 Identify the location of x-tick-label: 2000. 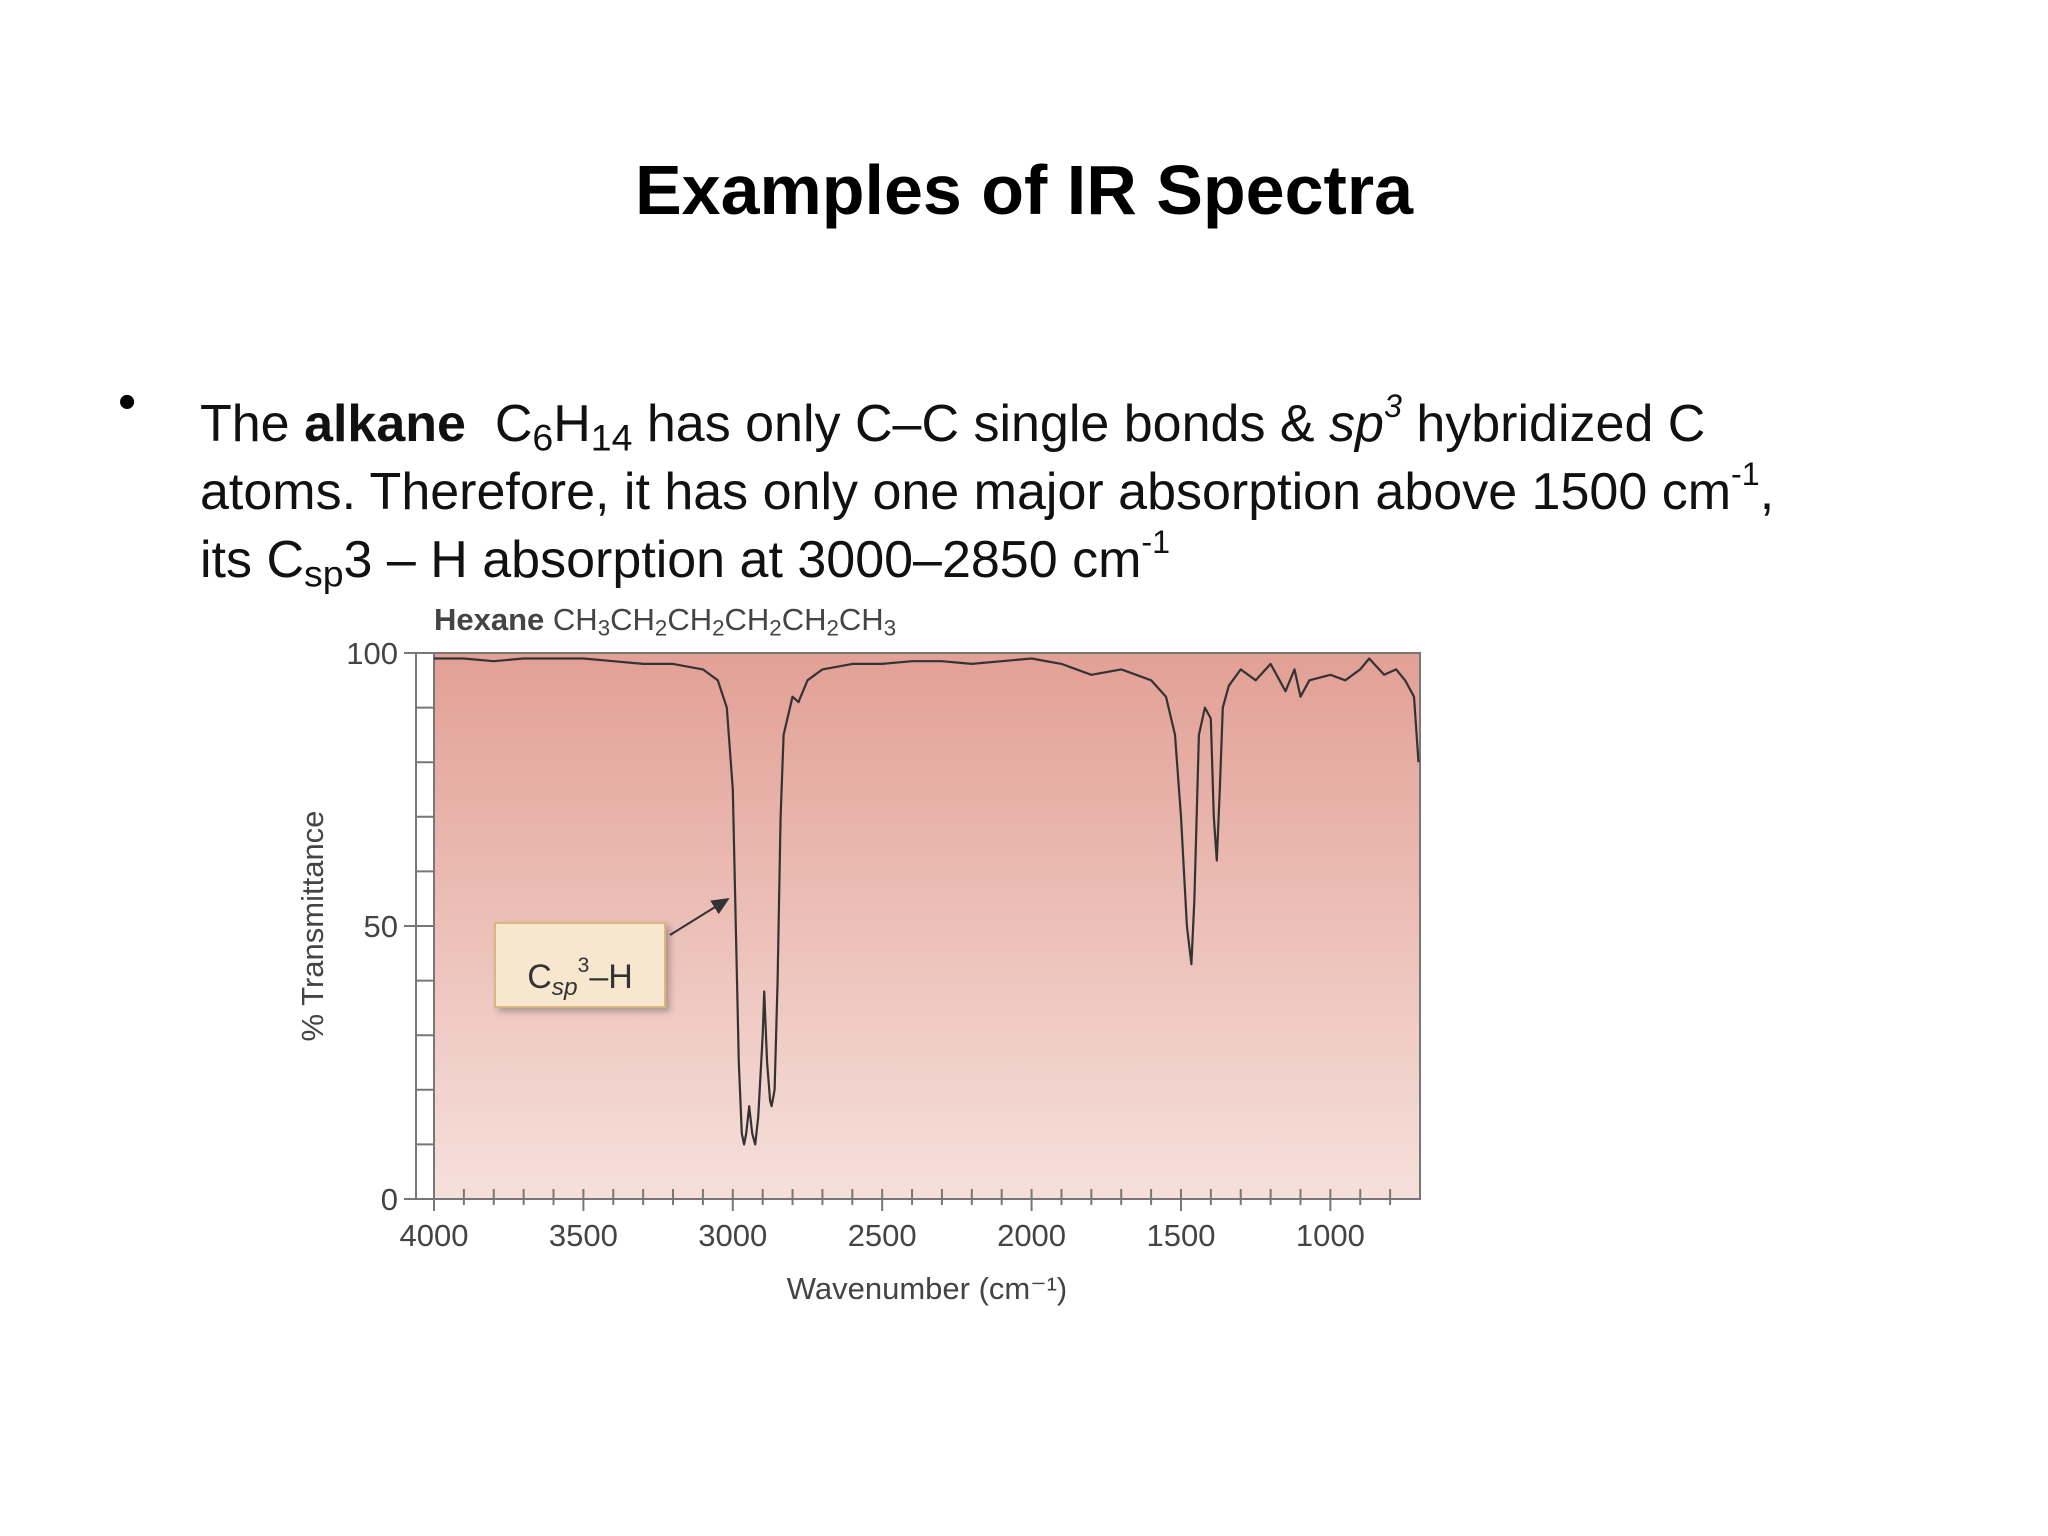
(1031, 1235).